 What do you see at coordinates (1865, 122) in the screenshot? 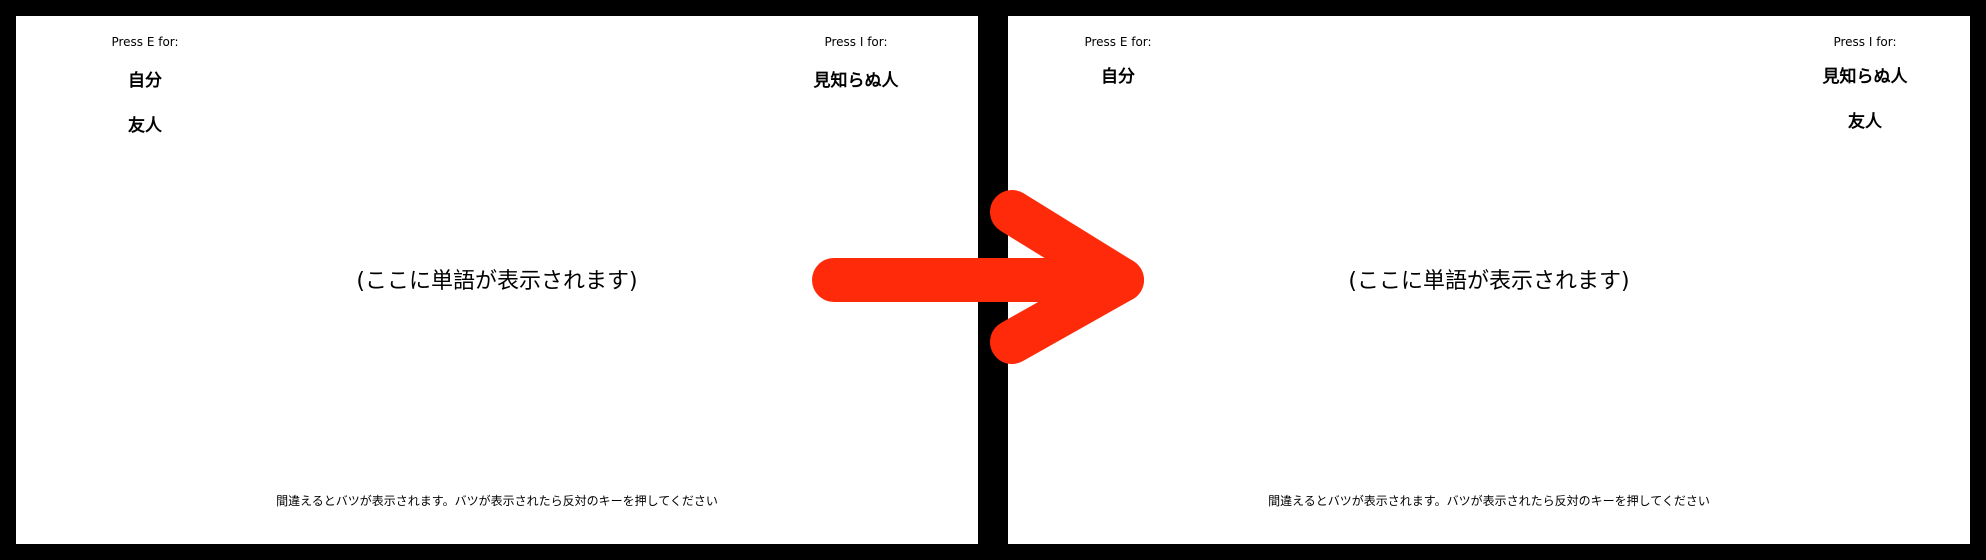
I see `right-category-2: 友人` at bounding box center [1865, 122].